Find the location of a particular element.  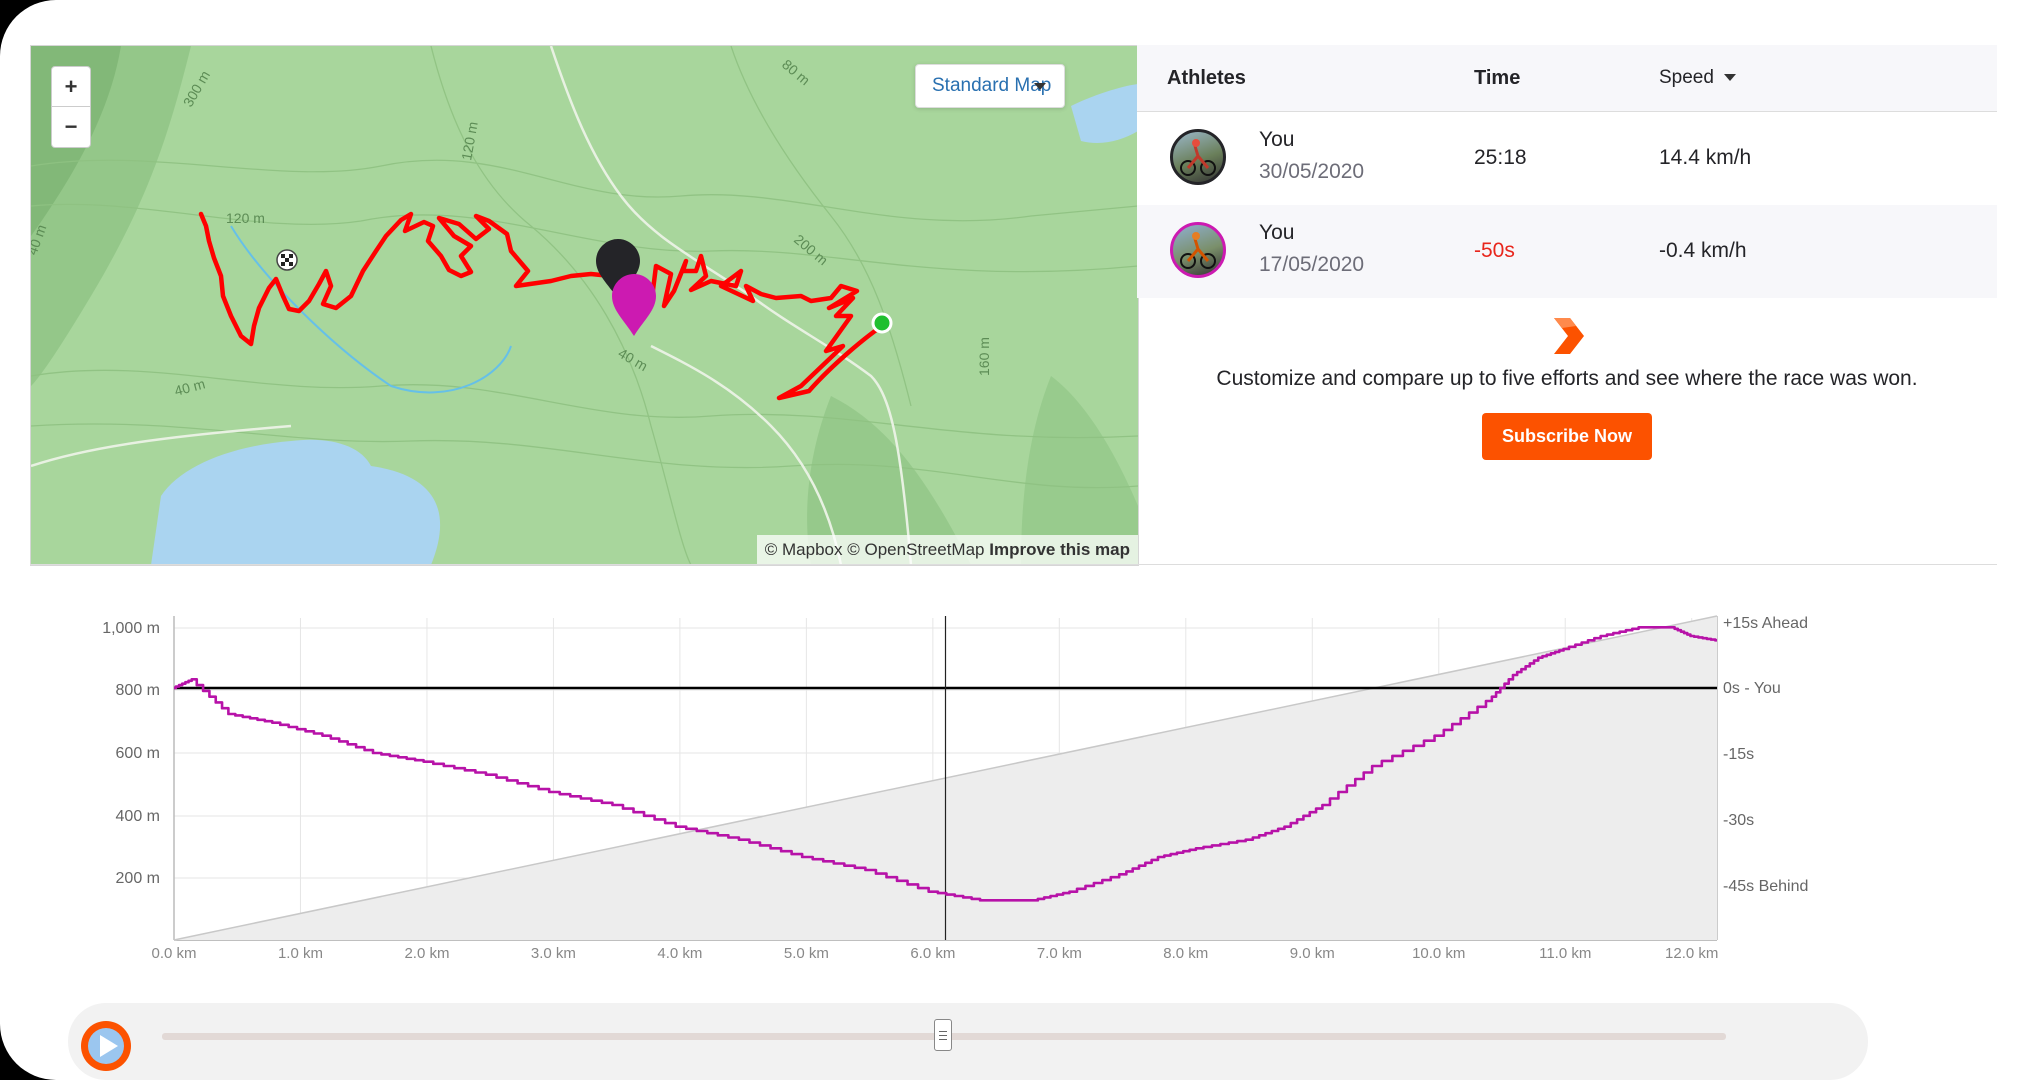

left-axis-labels: 1,000 m 800 m 600 m 400 m 200 m is located at coordinates (131, 753).